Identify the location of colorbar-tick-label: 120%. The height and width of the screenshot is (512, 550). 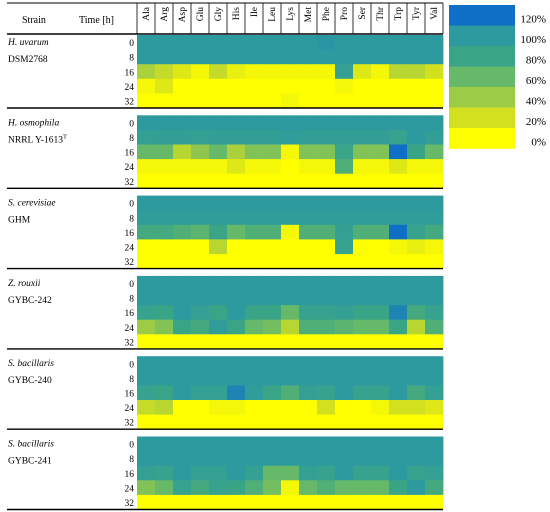
(533, 20).